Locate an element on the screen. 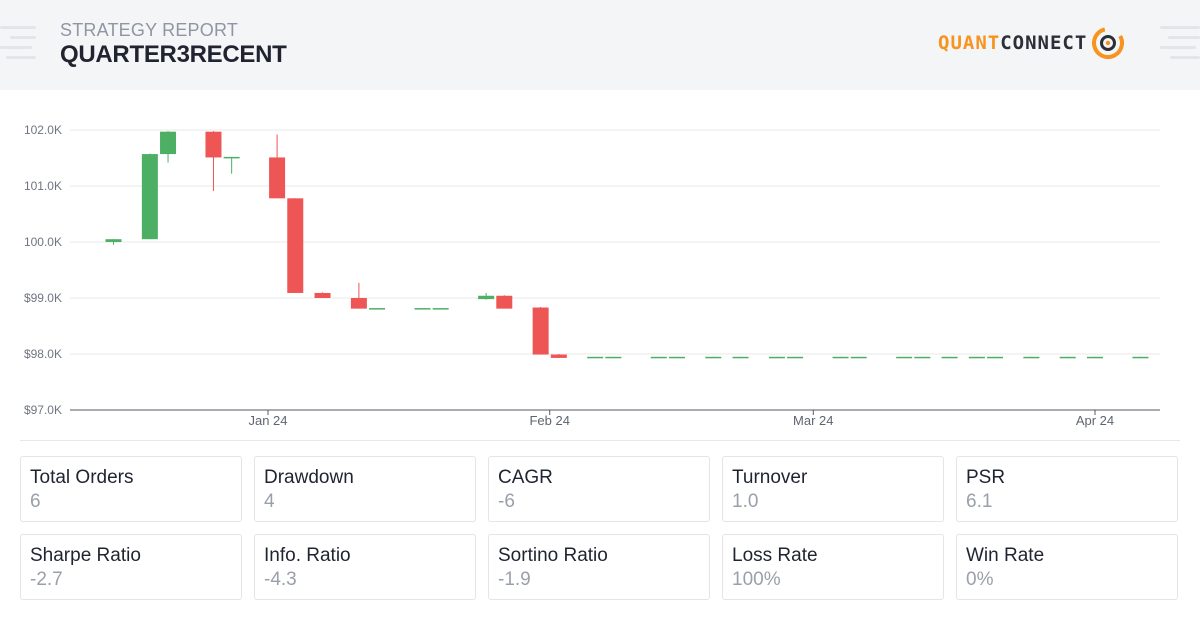  stat-card: PSR 6.1 is located at coordinates (1067, 489).